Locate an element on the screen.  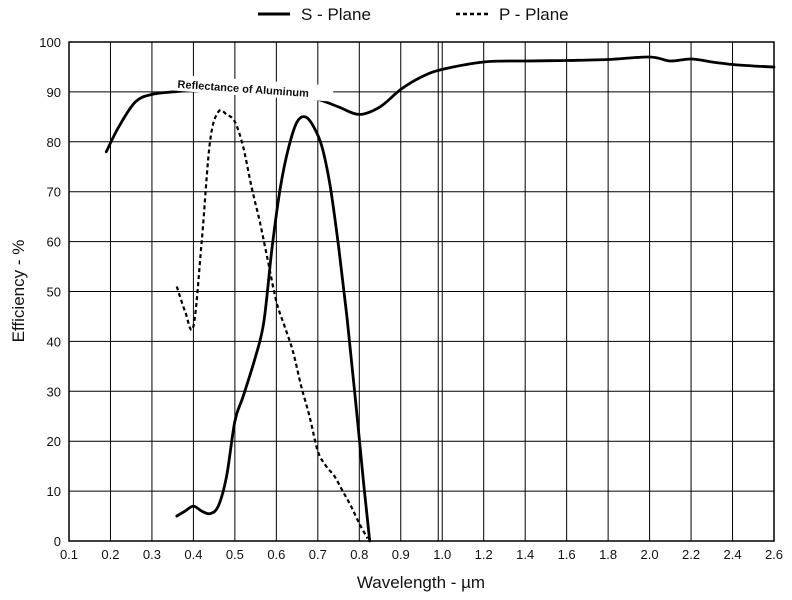
y-tick-label: 80 is located at coordinates (54, 142).